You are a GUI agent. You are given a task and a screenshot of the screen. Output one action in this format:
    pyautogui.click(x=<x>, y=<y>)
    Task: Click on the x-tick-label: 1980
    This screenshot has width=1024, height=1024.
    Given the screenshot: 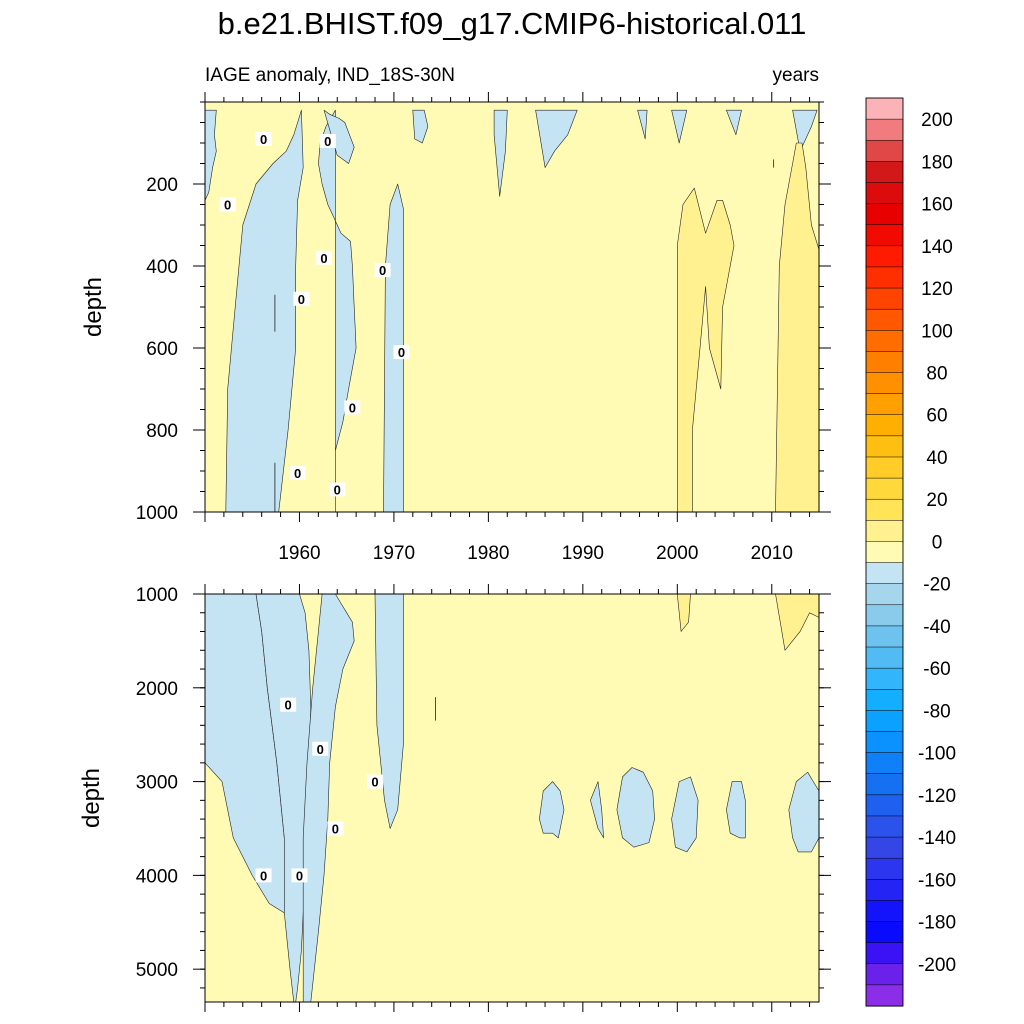 What is the action you would take?
    pyautogui.click(x=488, y=553)
    